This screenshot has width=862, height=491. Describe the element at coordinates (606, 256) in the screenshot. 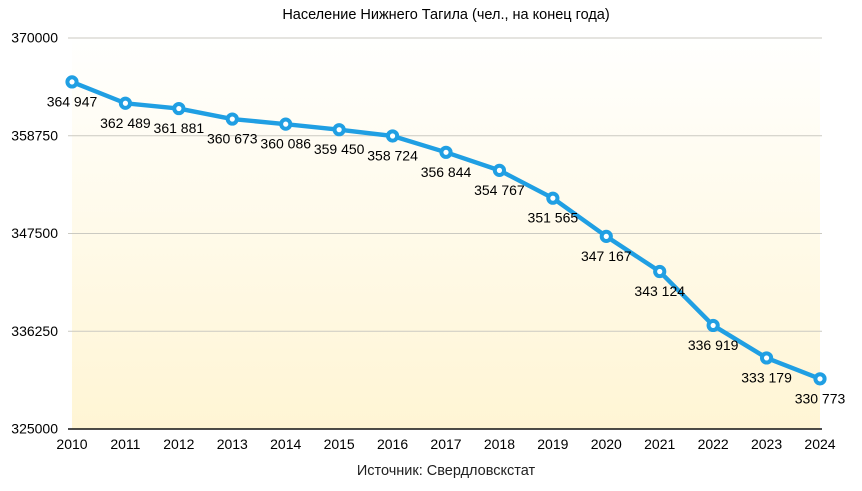

I see `data-point-label: 347 167` at that location.